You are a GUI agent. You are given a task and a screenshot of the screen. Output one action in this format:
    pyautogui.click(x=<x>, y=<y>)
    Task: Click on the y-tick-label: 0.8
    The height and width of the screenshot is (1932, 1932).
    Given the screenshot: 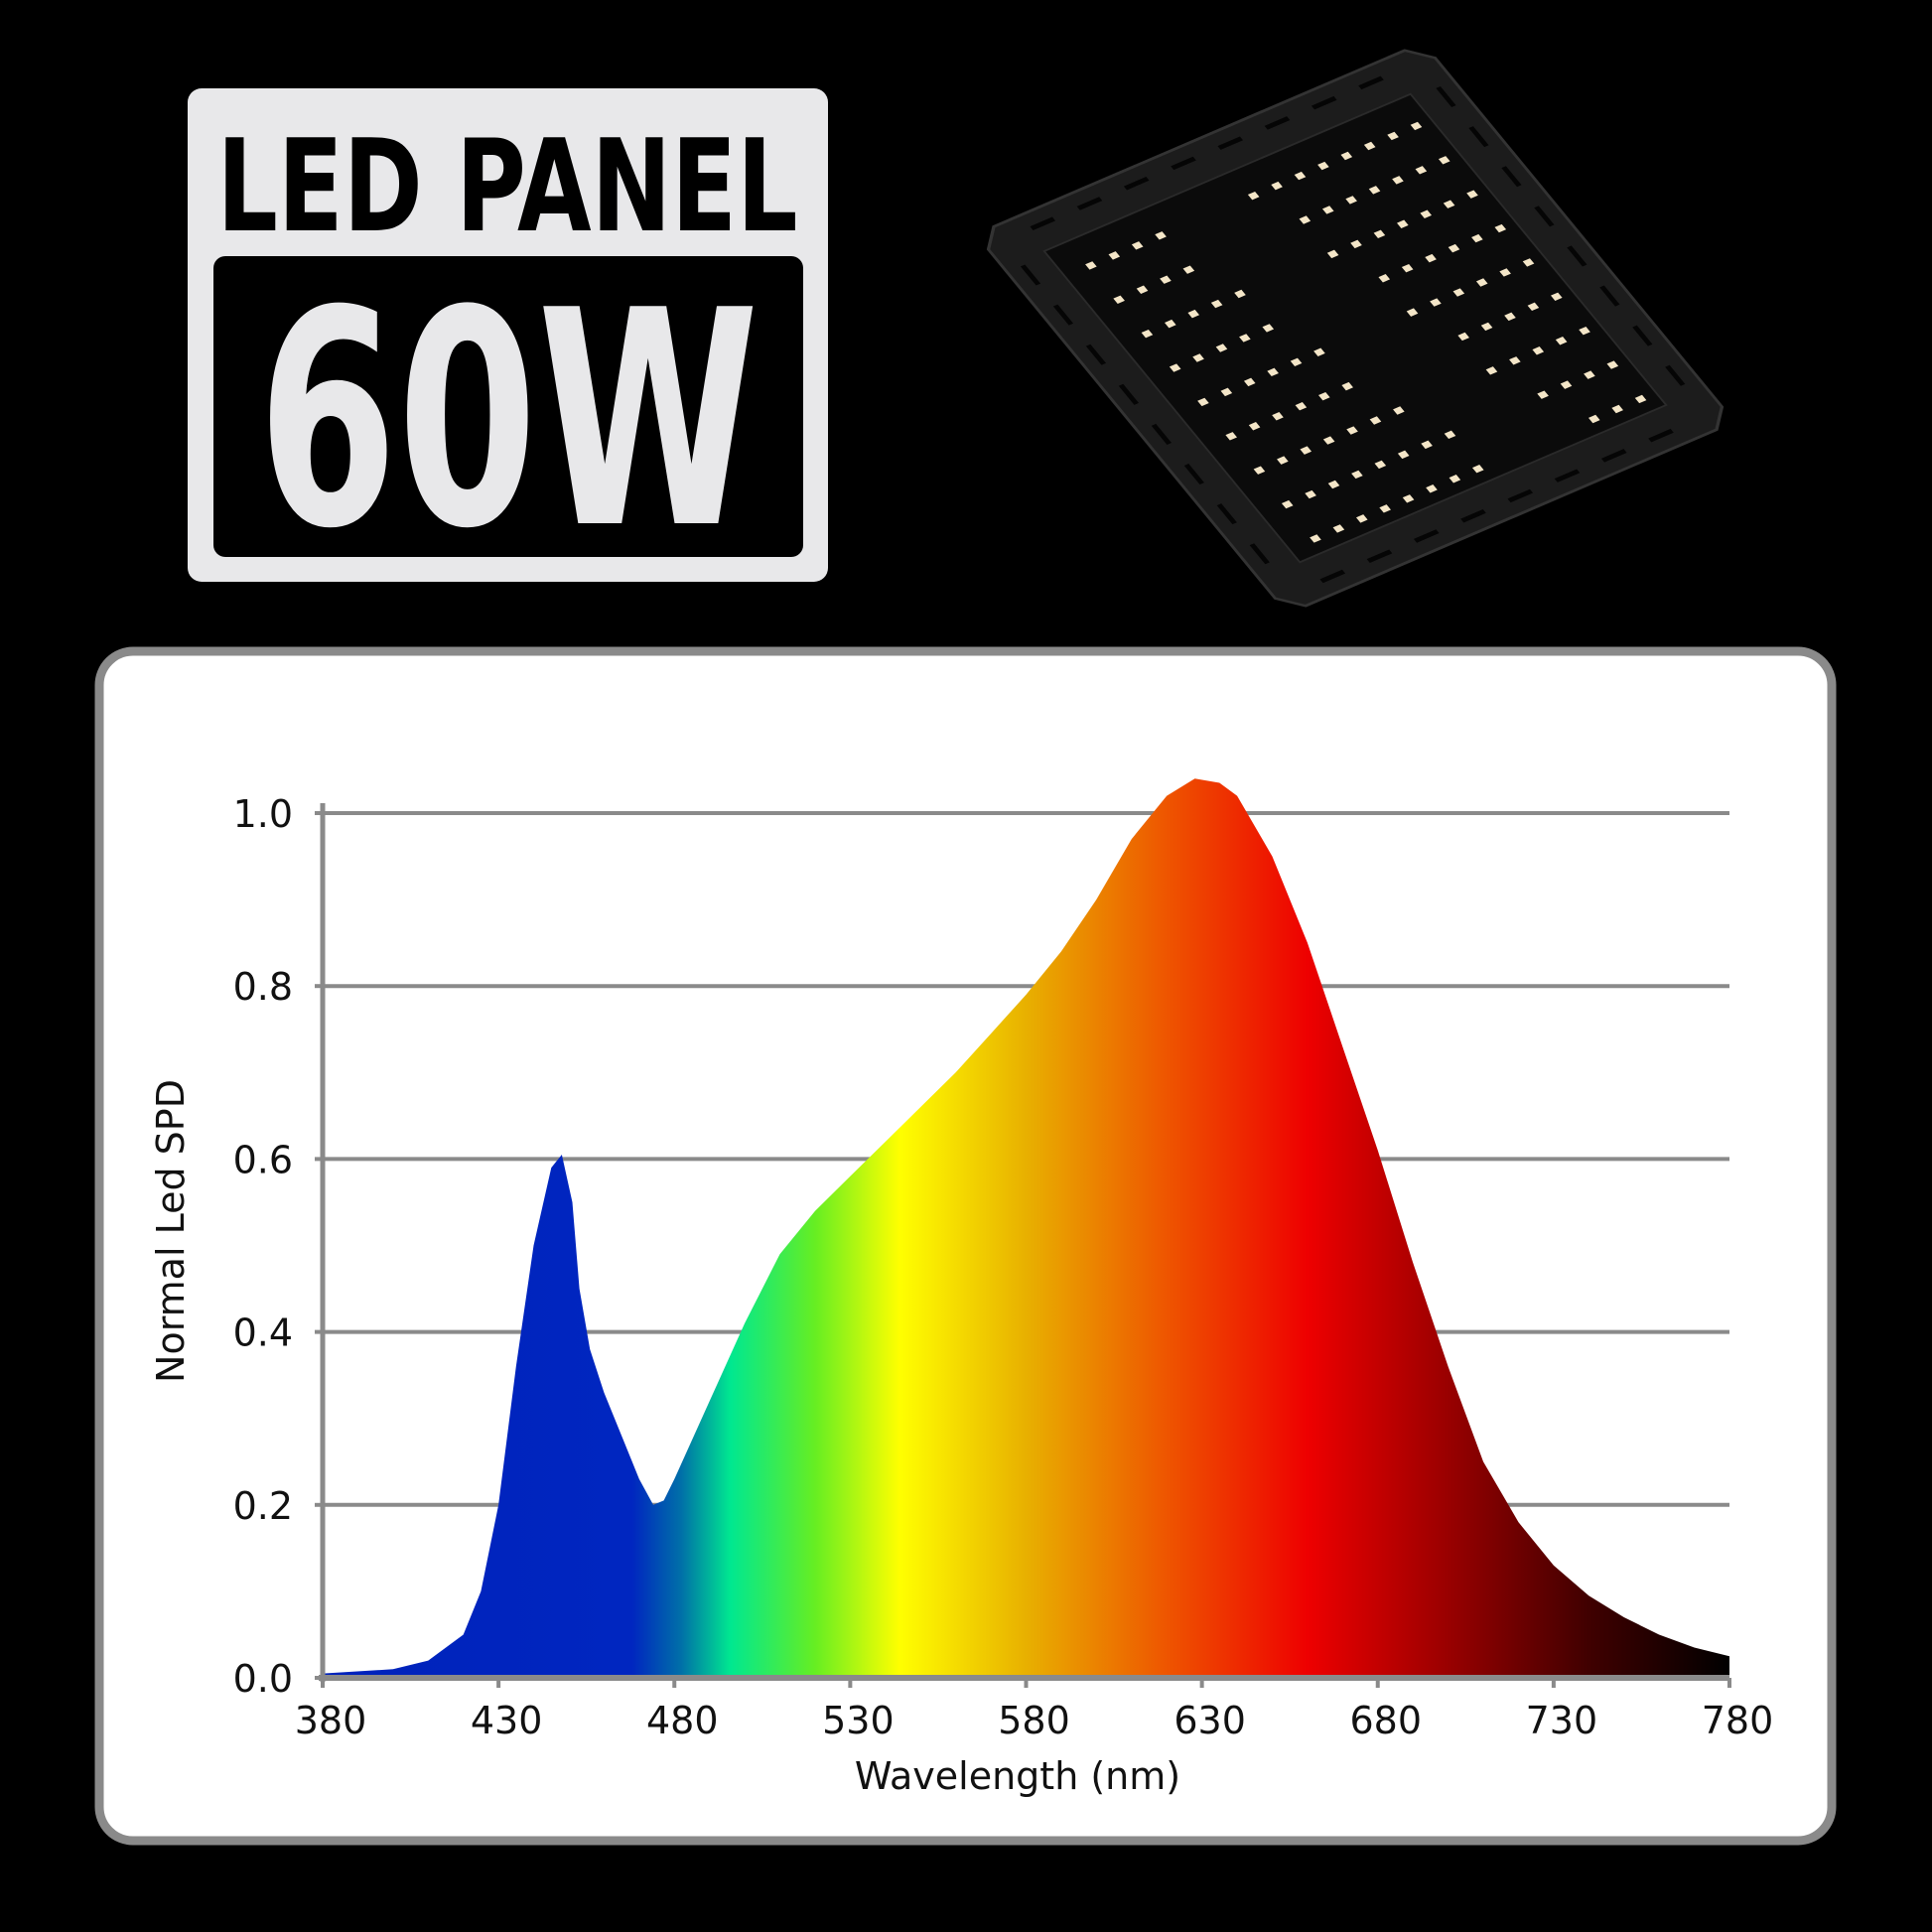 What is the action you would take?
    pyautogui.click(x=263, y=987)
    